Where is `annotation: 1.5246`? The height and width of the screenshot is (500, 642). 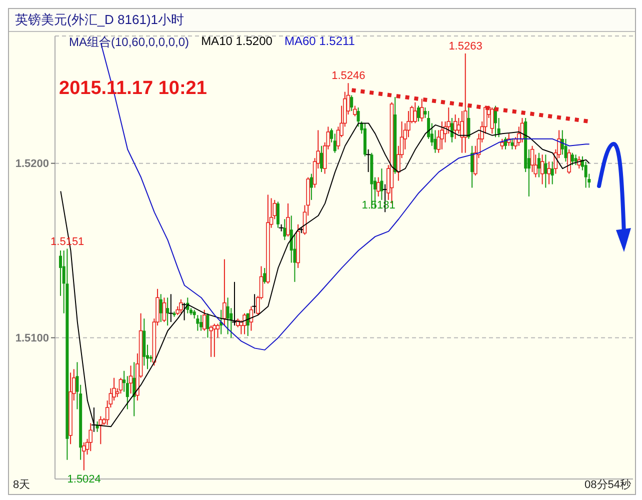
annotation: 1.5246 is located at coordinates (349, 76).